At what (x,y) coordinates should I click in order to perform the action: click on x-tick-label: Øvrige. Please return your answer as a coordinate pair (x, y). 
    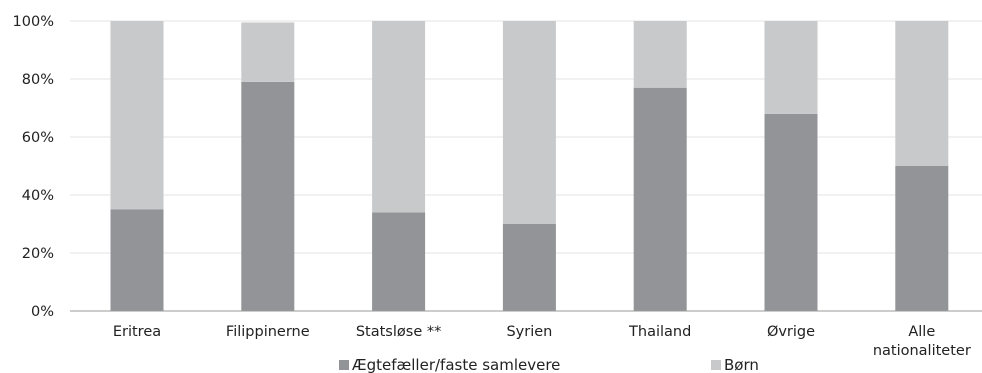
    Looking at the image, I should click on (791, 332).